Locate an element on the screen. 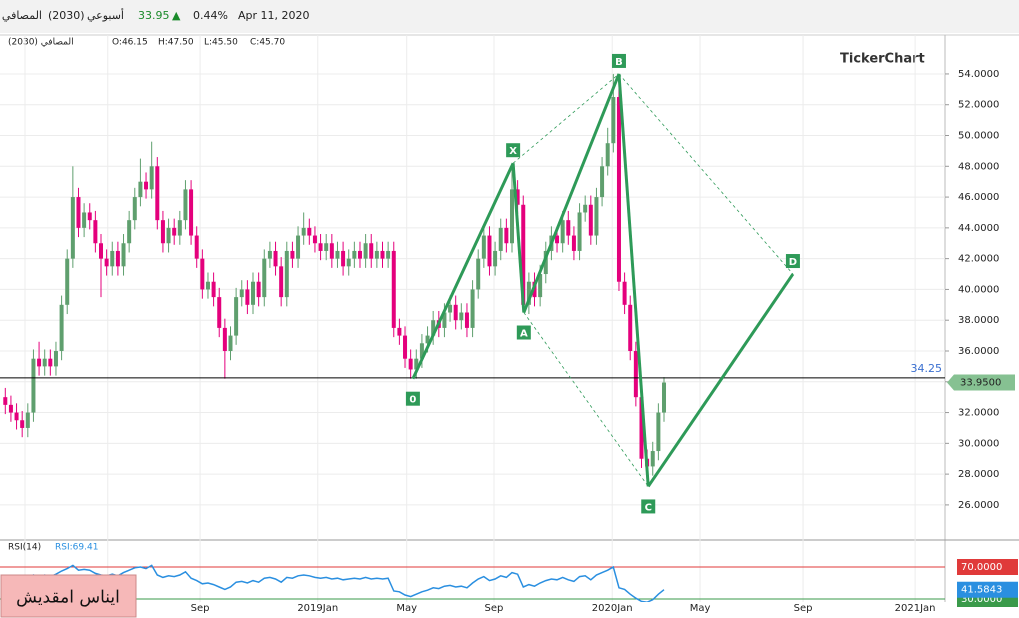 The height and width of the screenshot is (618, 1019). x-tick-label: 2021Jan is located at coordinates (915, 608).